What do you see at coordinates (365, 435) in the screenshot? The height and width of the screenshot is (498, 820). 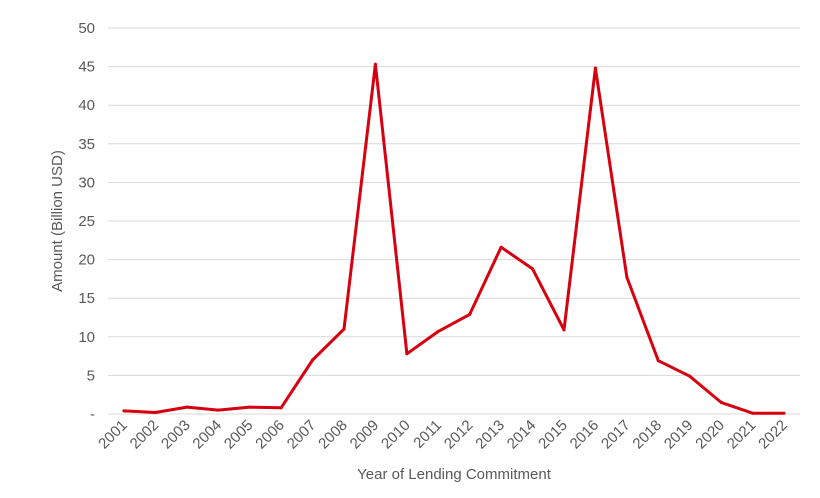 I see `x-tick-label: 2009` at bounding box center [365, 435].